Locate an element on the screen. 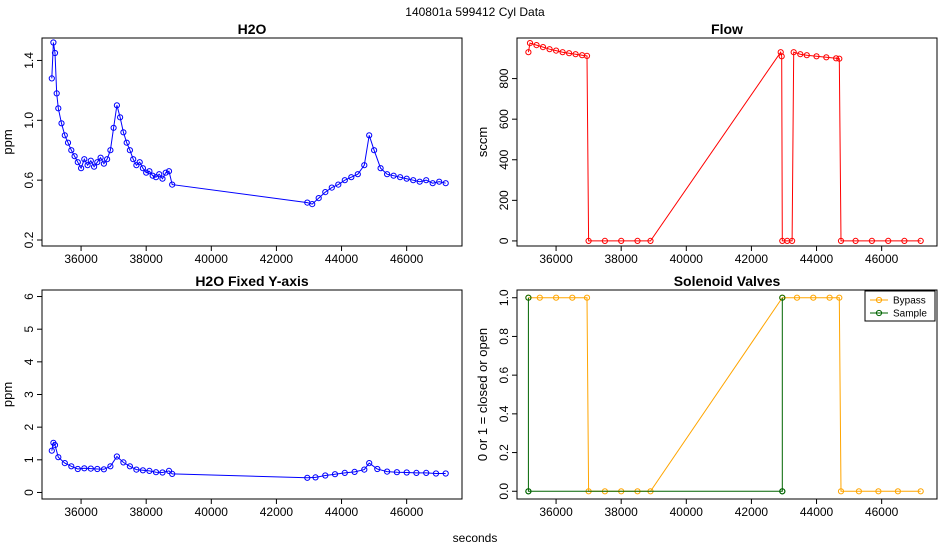 The width and height of the screenshot is (950, 550). chart-title: H2O is located at coordinates (252, 29).